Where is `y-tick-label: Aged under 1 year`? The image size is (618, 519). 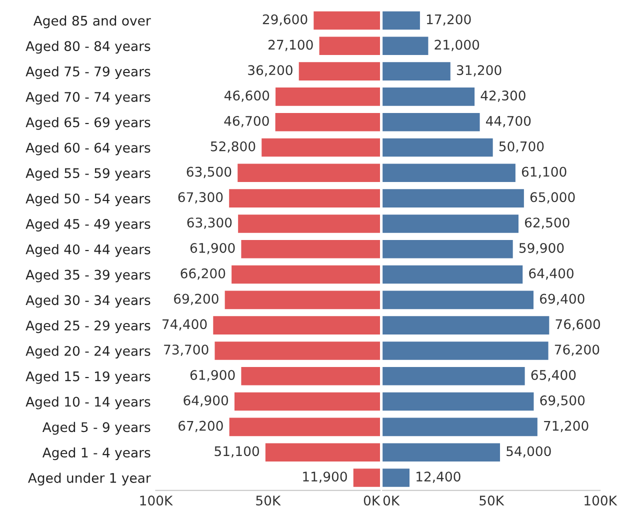 y-tick-label: Aged under 1 year is located at coordinates (89, 479).